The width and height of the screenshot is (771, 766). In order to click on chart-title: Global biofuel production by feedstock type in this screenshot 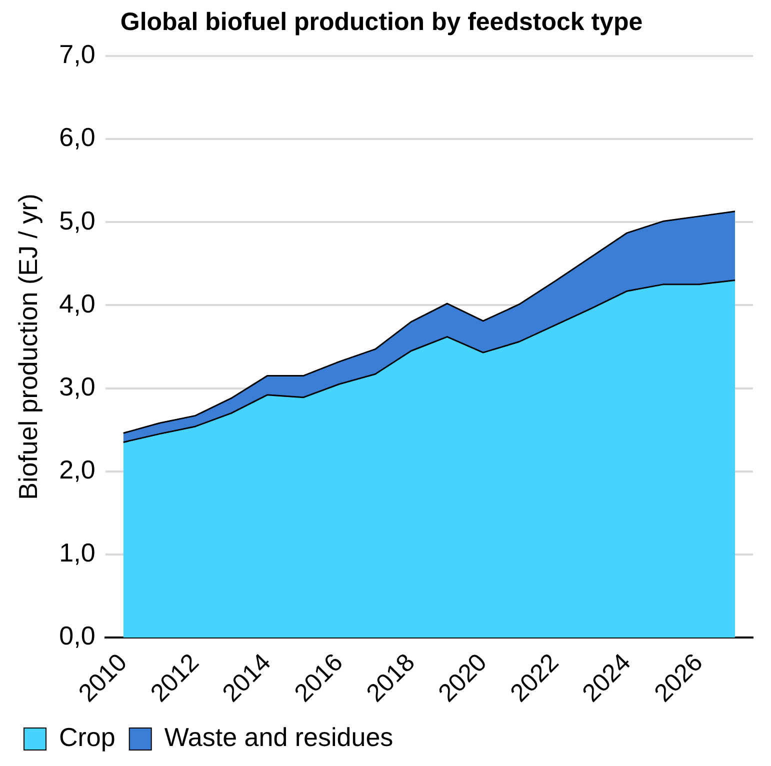, I will do `click(381, 22)`.